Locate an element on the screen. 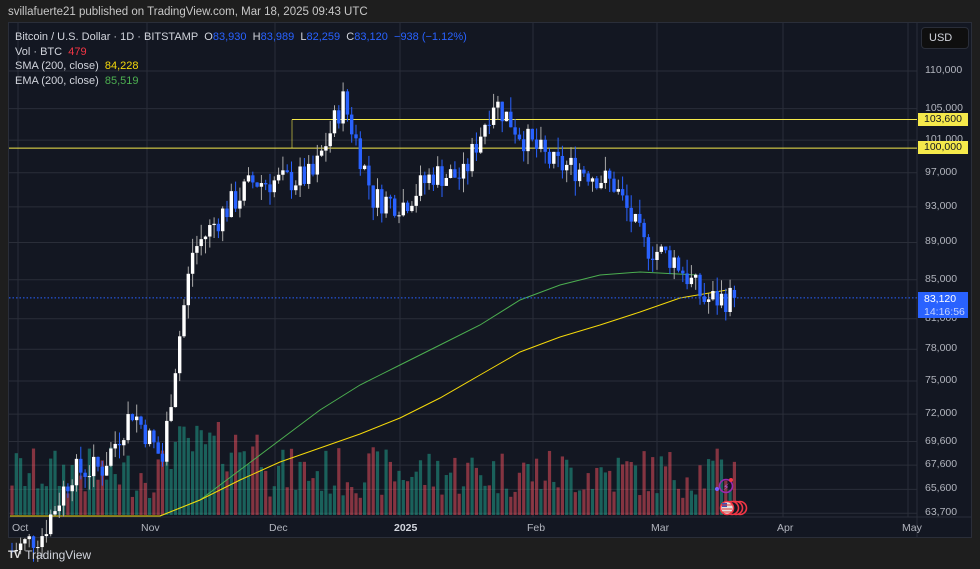 This screenshot has width=980, height=569. economic-event-icon is located at coordinates (726, 486).